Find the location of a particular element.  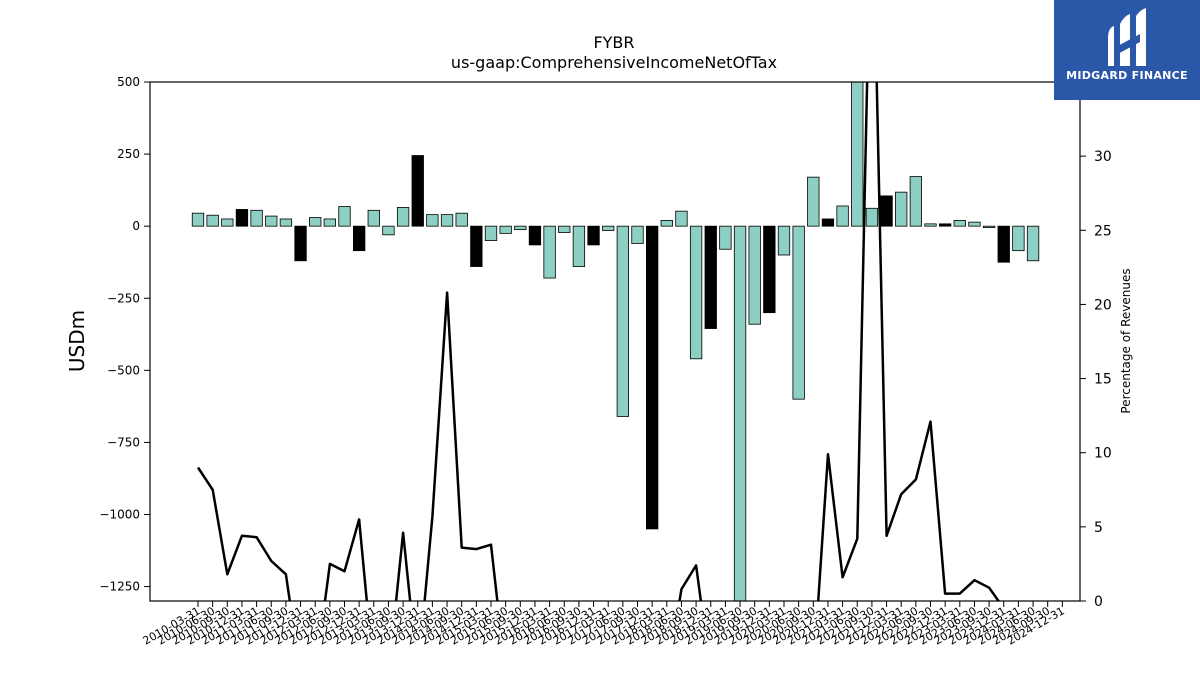

chart-title: FYBR is located at coordinates (613, 42).